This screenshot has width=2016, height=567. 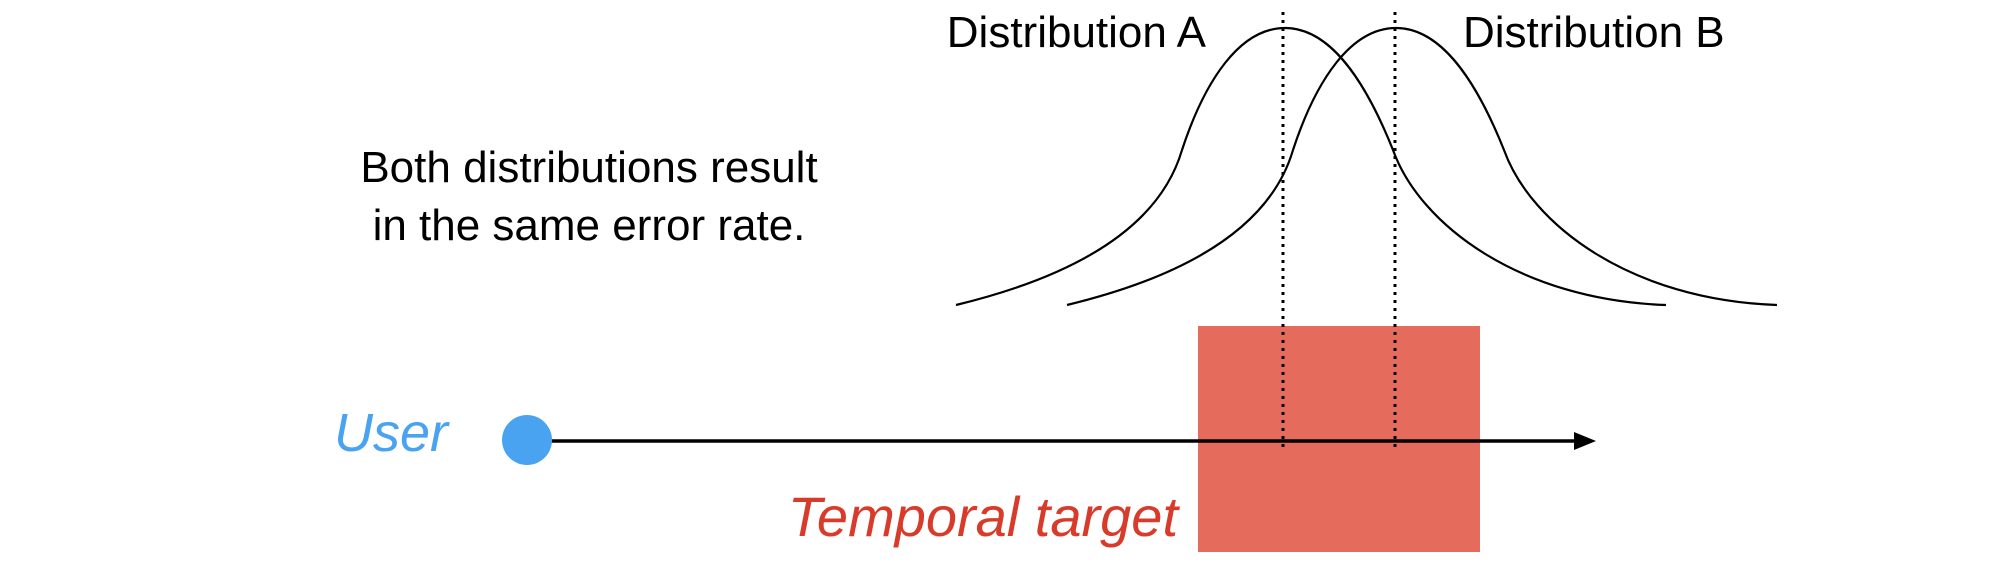 I want to click on note-line-2: in the same error rate., so click(x=589, y=225).